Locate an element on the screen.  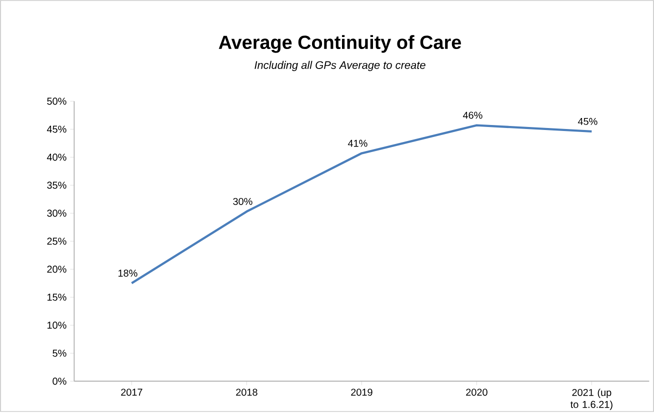
x-tick-label: 2018 is located at coordinates (247, 392).